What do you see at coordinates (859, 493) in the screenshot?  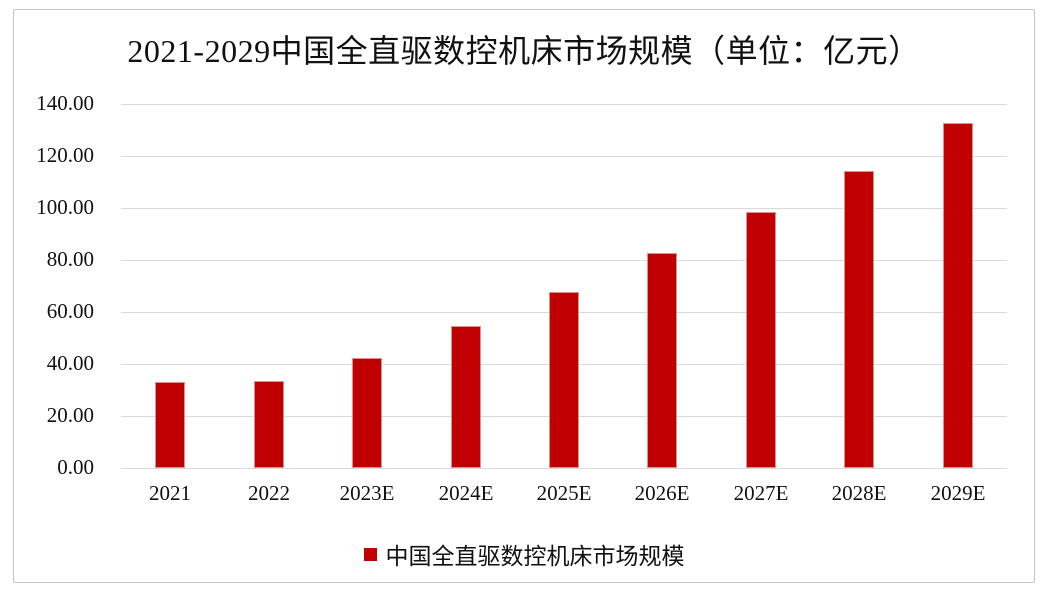 I see `x-tick-label-2028E: 2028E` at bounding box center [859, 493].